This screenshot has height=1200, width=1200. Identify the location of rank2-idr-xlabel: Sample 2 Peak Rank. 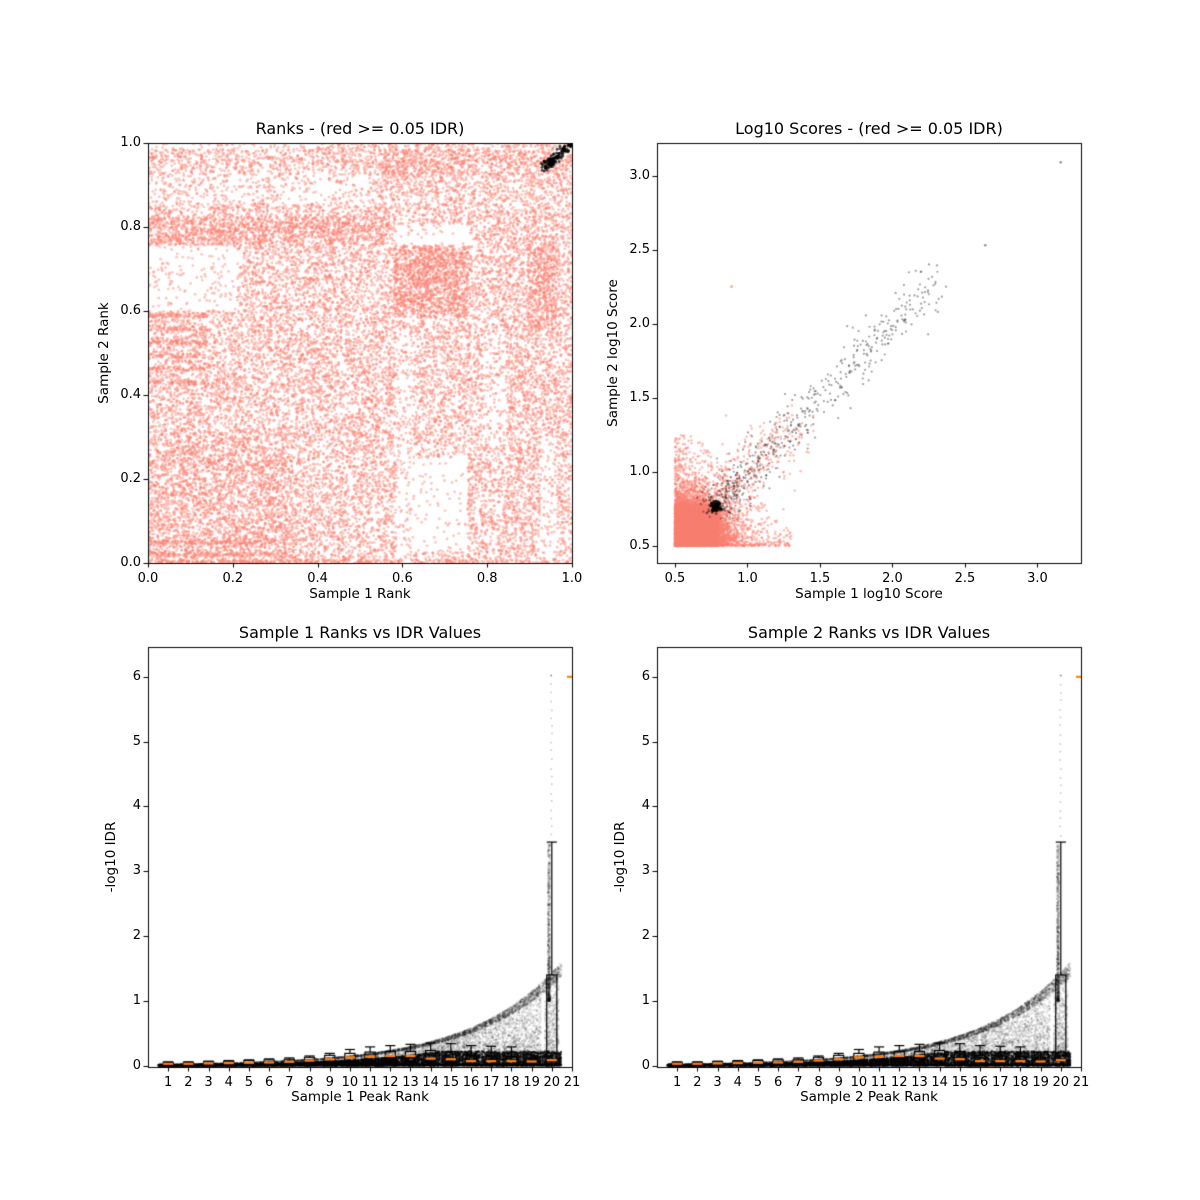
(869, 1097).